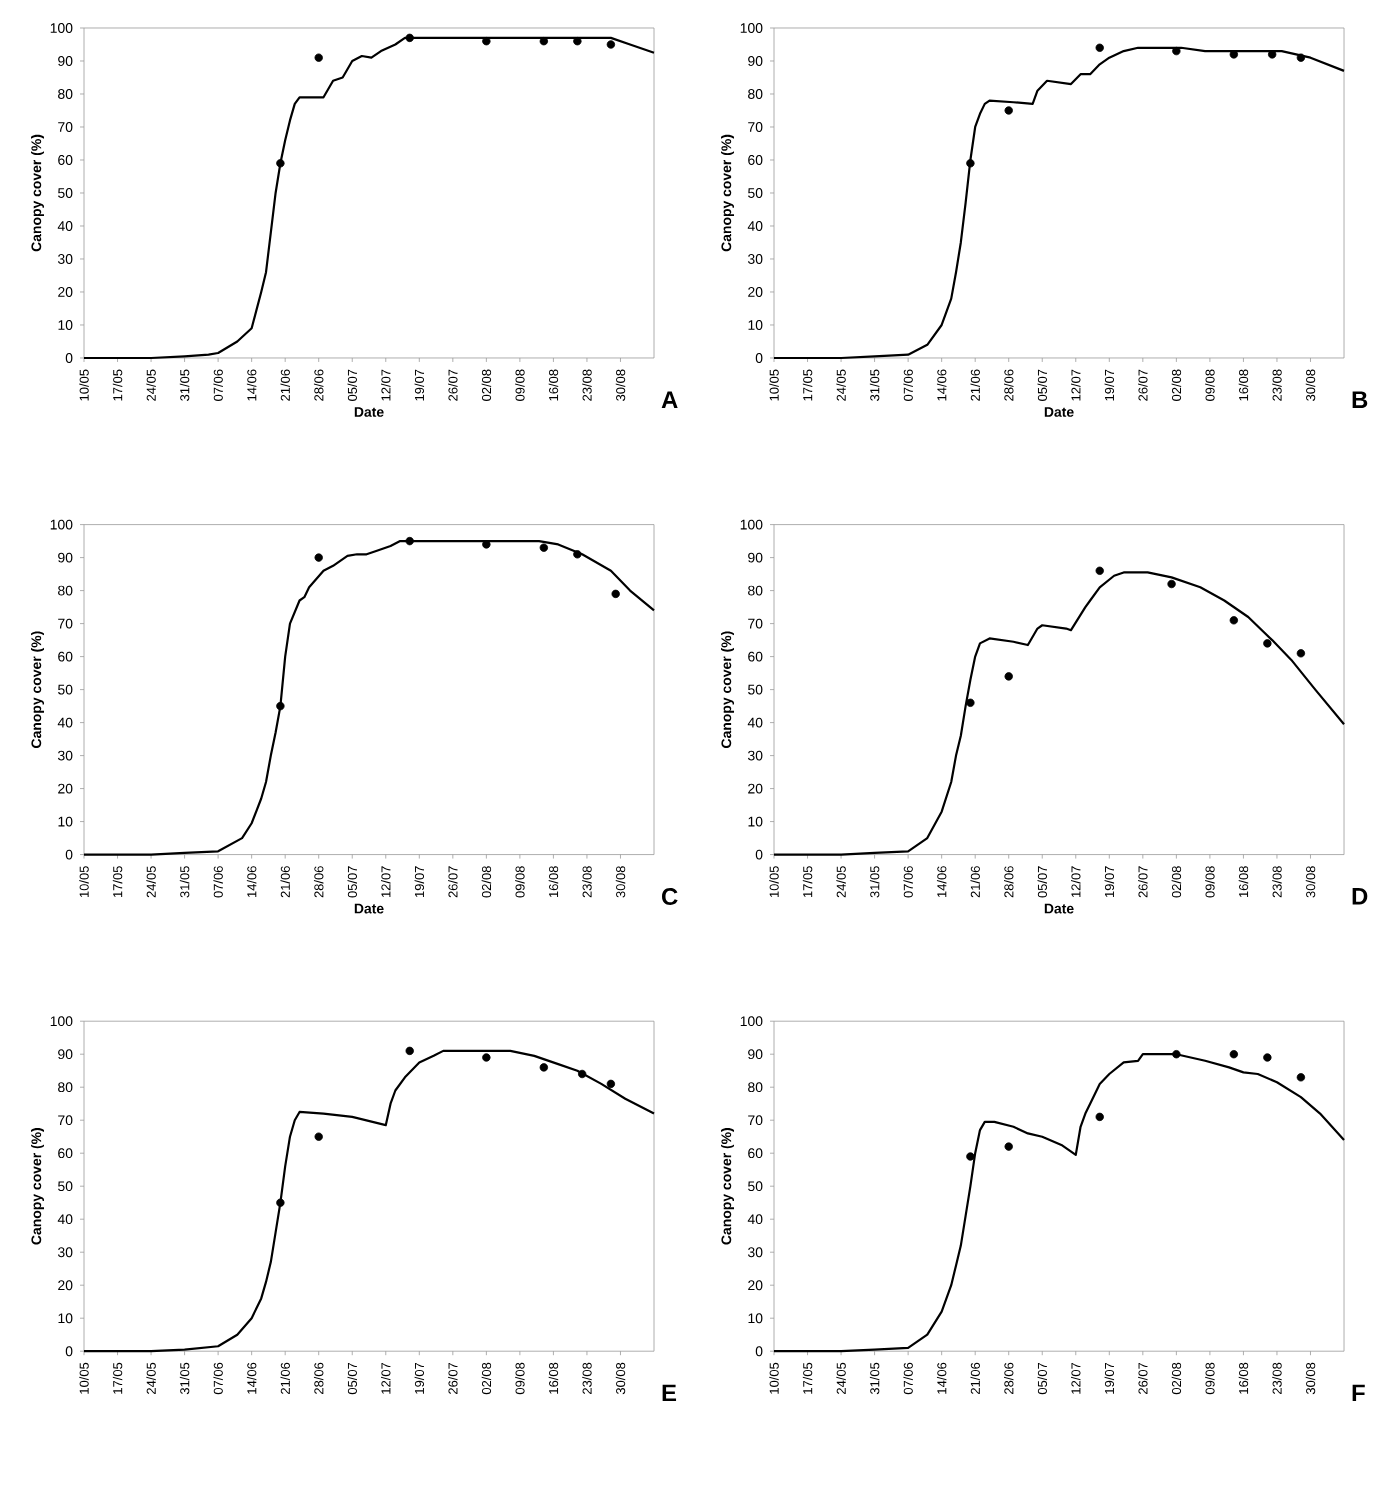  What do you see at coordinates (1358, 1393) in the screenshot?
I see `text: F` at bounding box center [1358, 1393].